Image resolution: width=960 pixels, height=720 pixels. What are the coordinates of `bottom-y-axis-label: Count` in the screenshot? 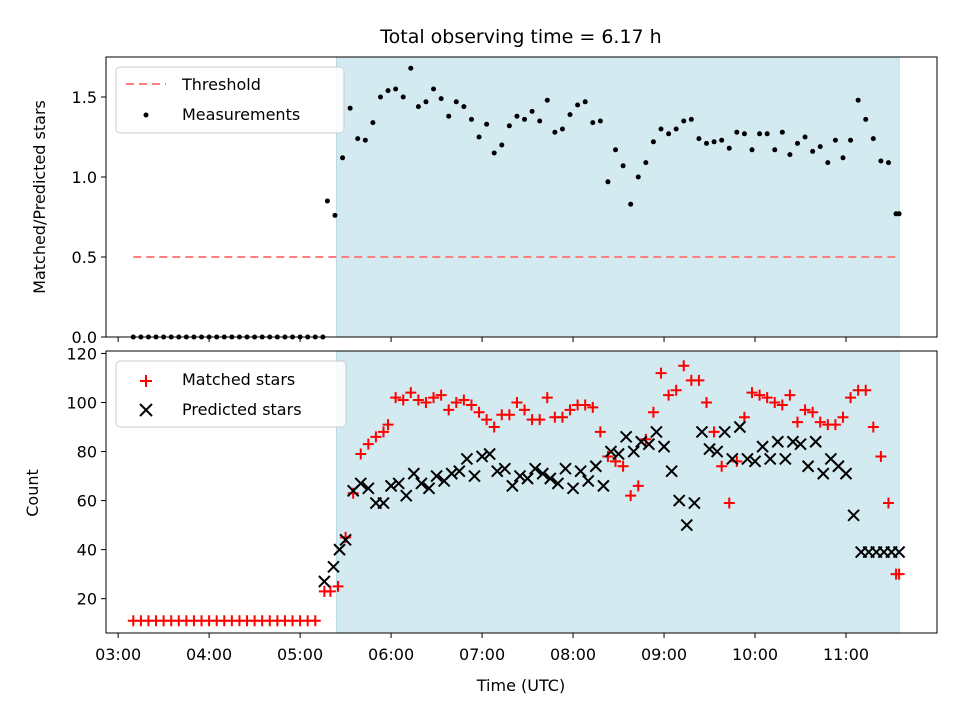 It's located at (32, 493).